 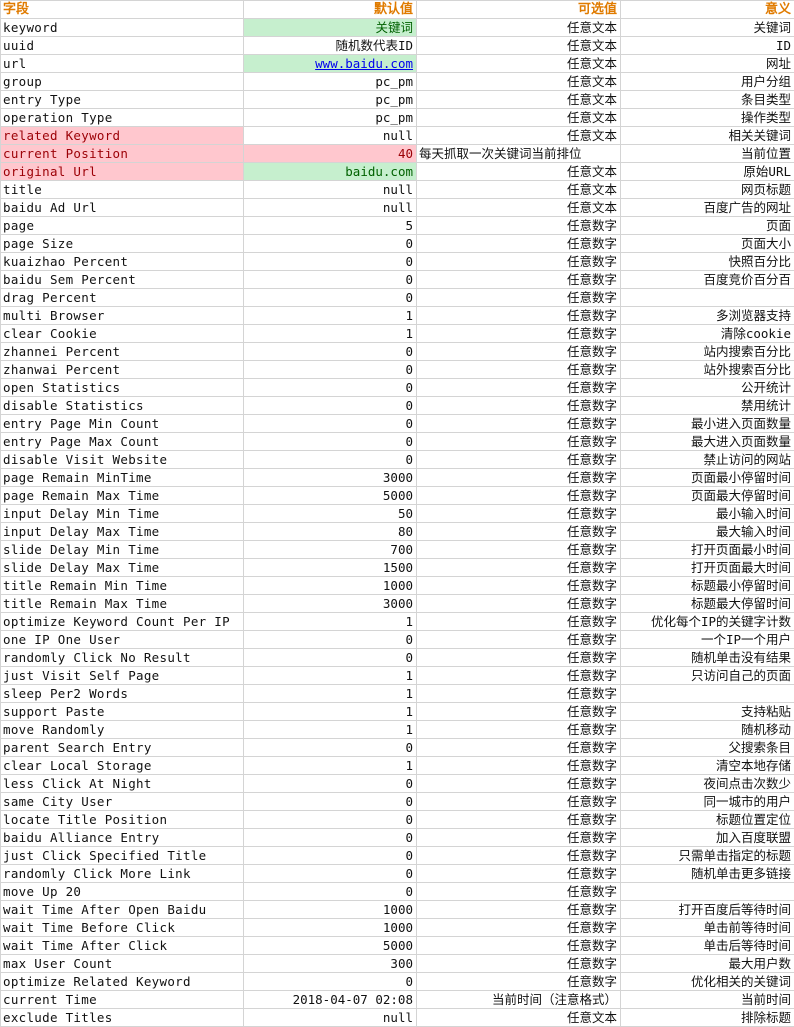 I want to click on header-options: 可选值, so click(x=518, y=9).